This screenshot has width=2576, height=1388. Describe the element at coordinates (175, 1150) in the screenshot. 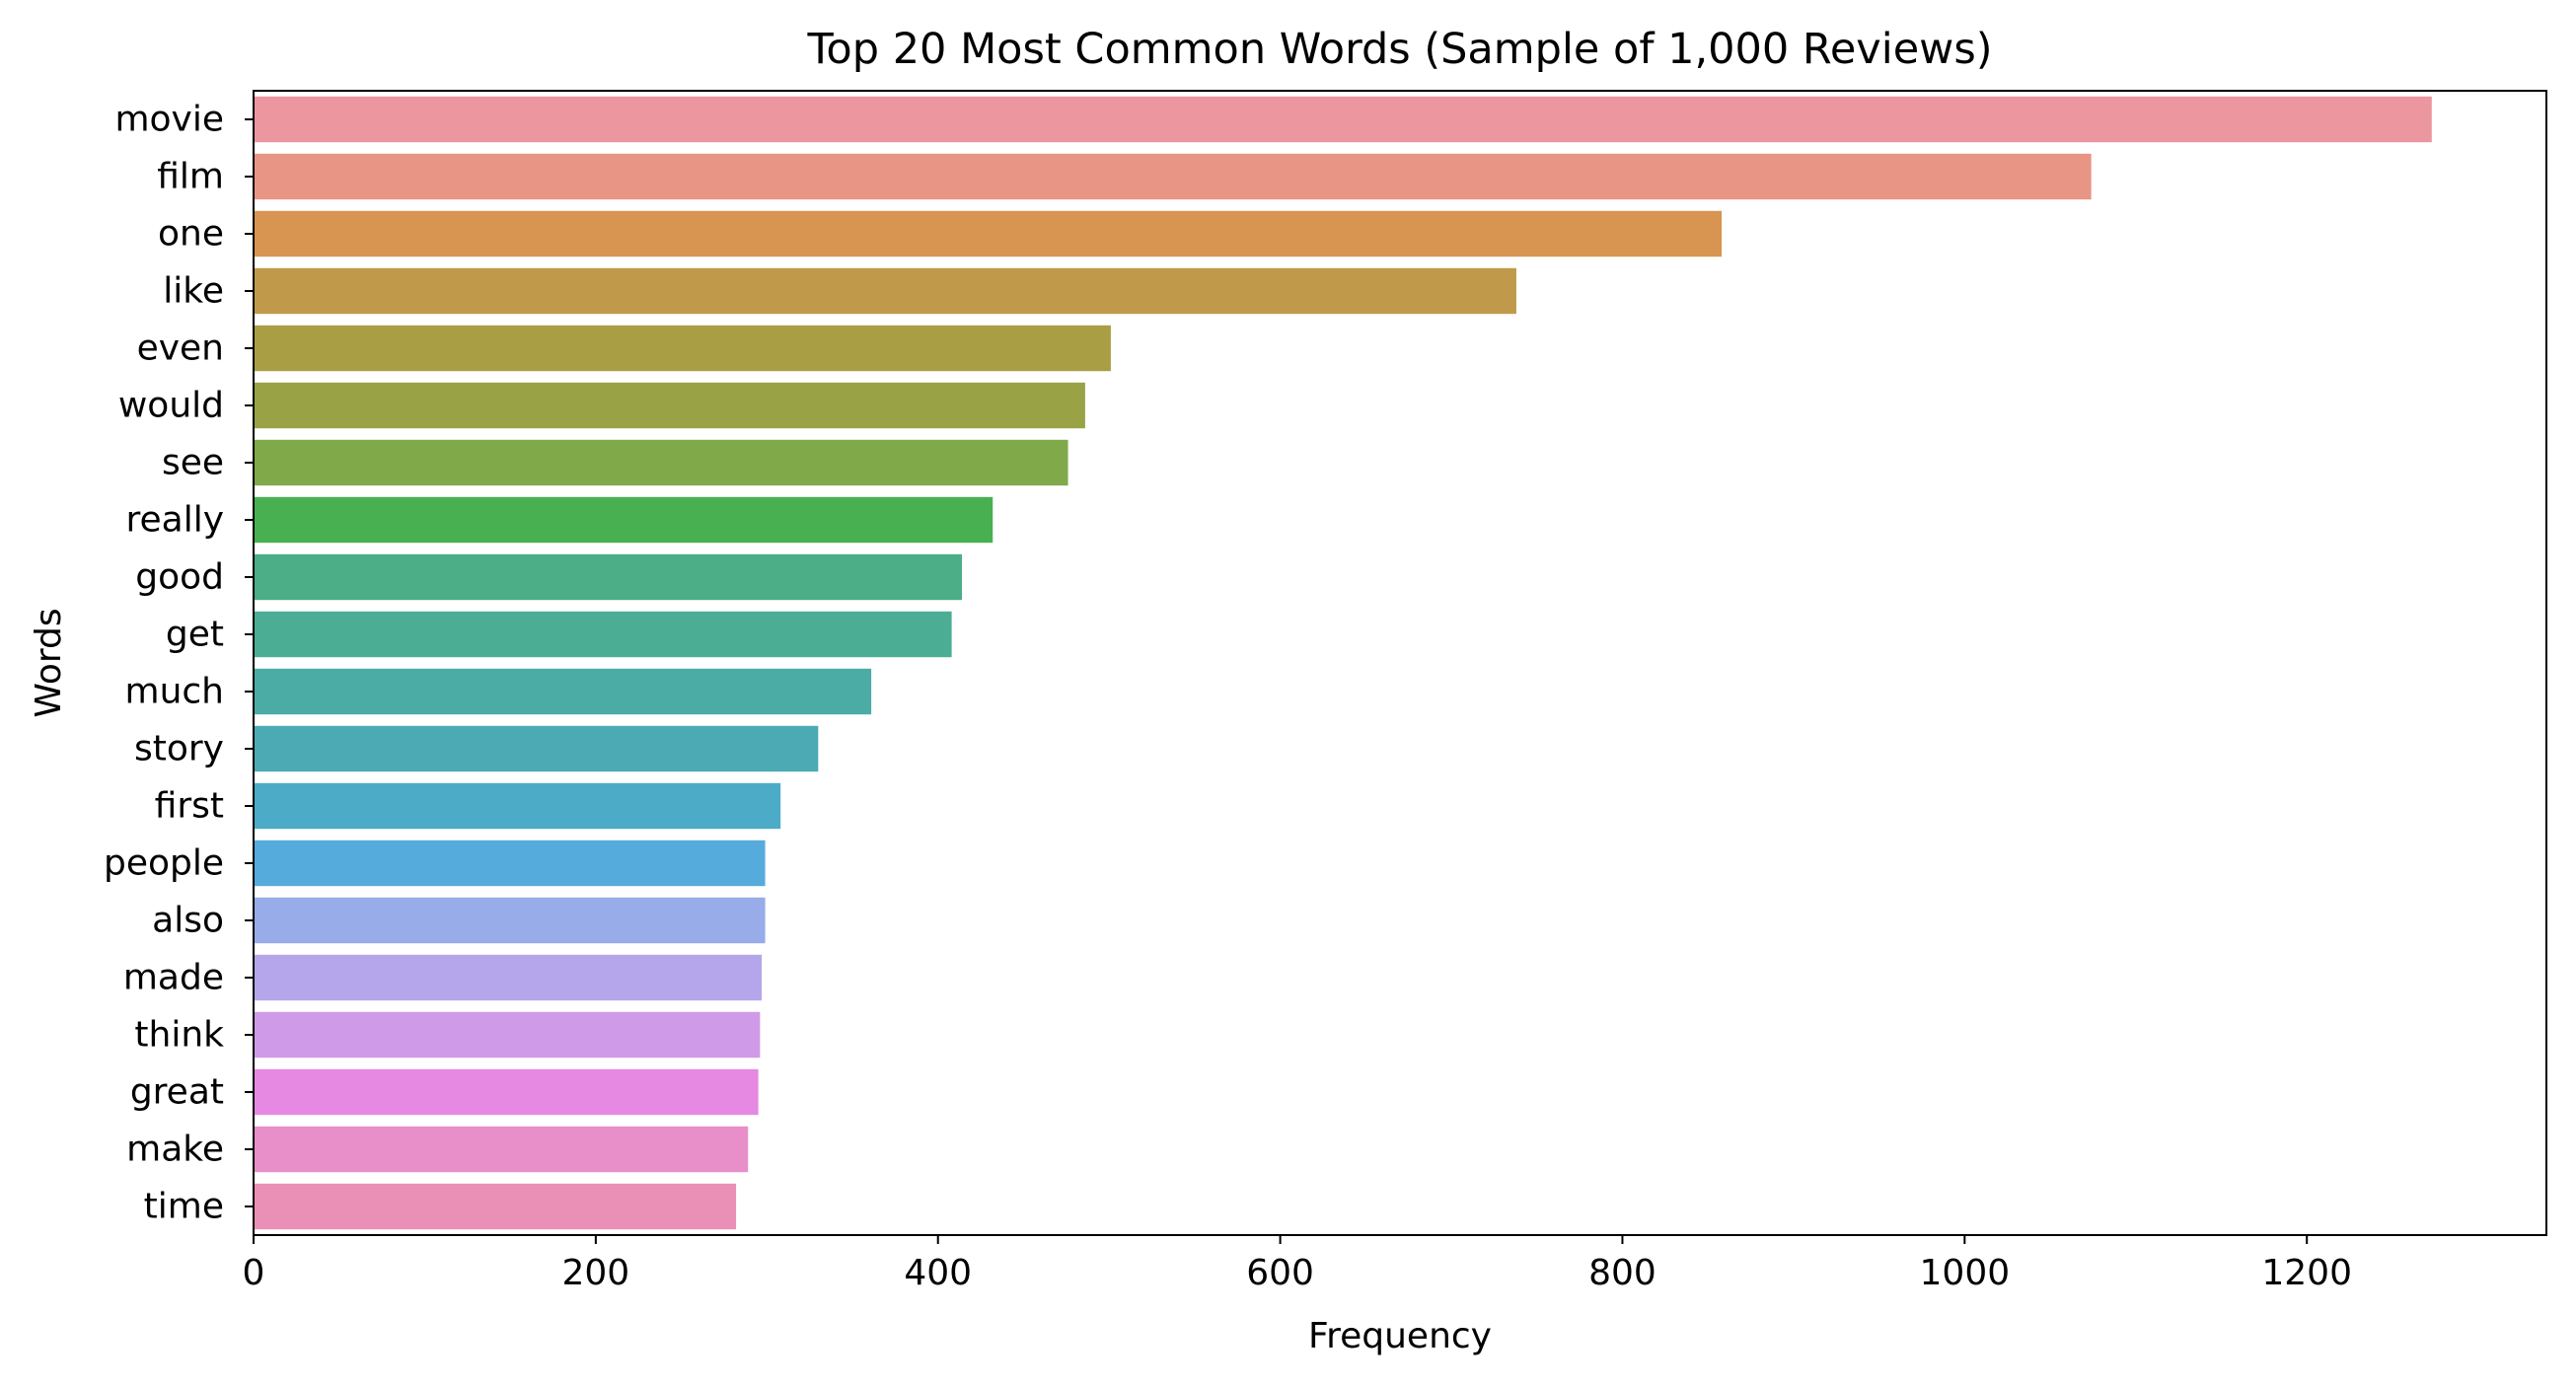

I see `y-tick-label: make` at that location.